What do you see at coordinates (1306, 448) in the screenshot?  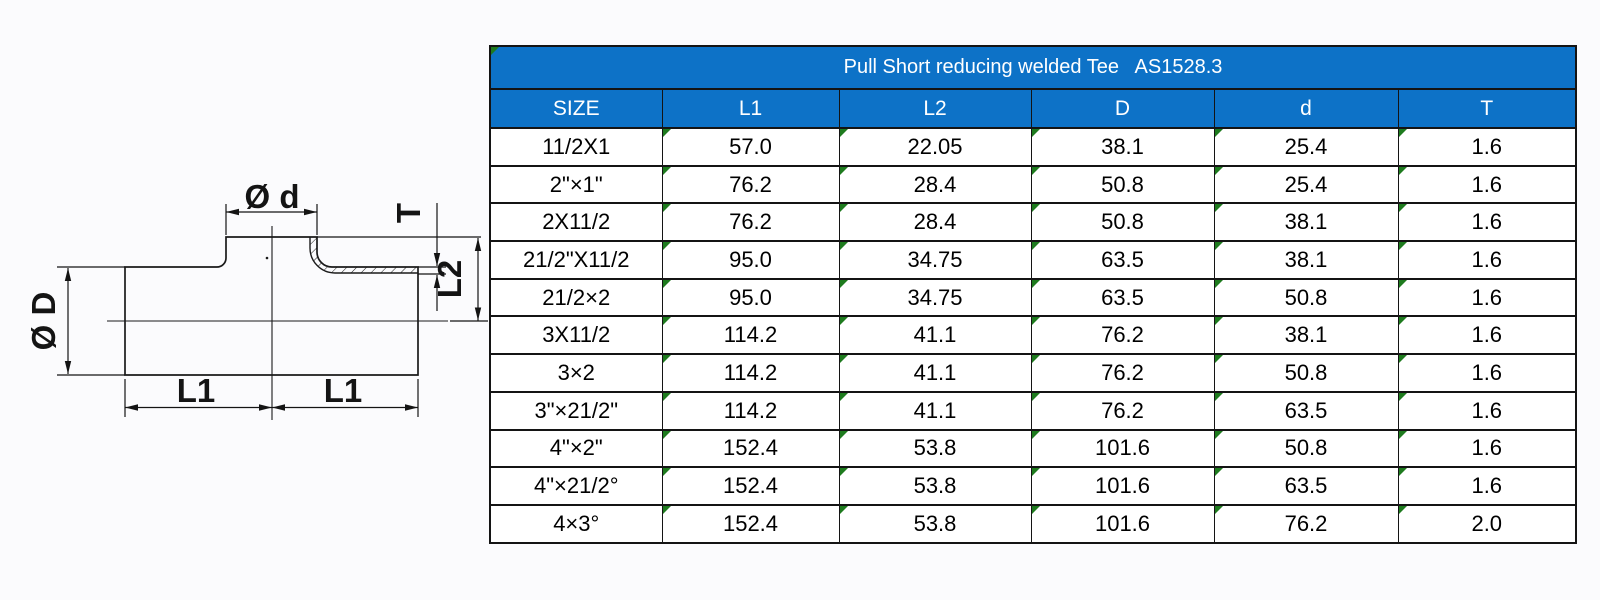 I see `cell-value: 50.8` at bounding box center [1306, 448].